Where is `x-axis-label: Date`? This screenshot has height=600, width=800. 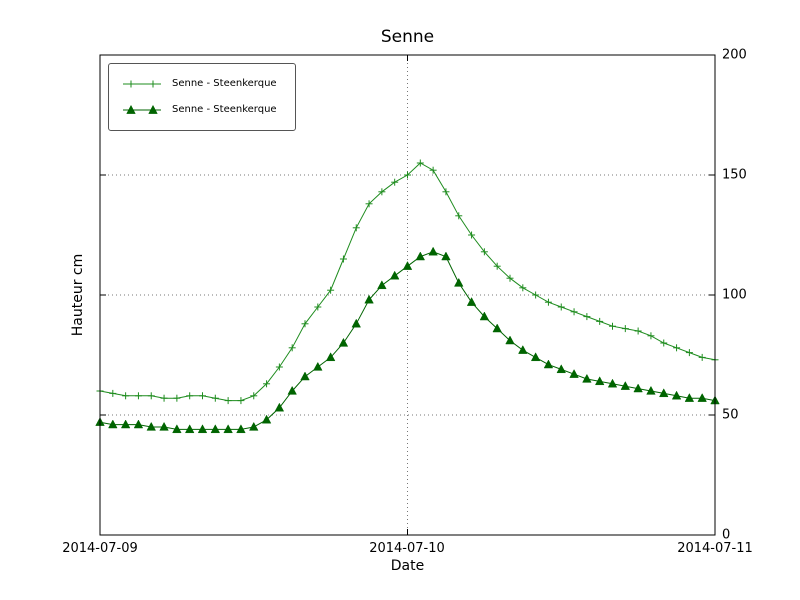
x-axis-label: Date is located at coordinates (407, 566).